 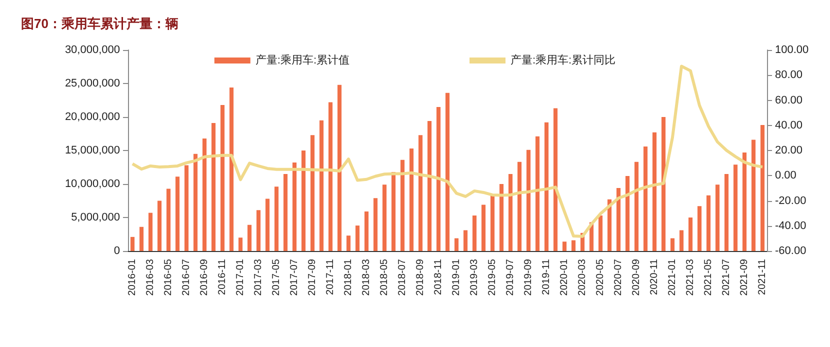 What do you see at coordinates (790, 200) in the screenshot?
I see `y2-tick-label: -20.00` at bounding box center [790, 200].